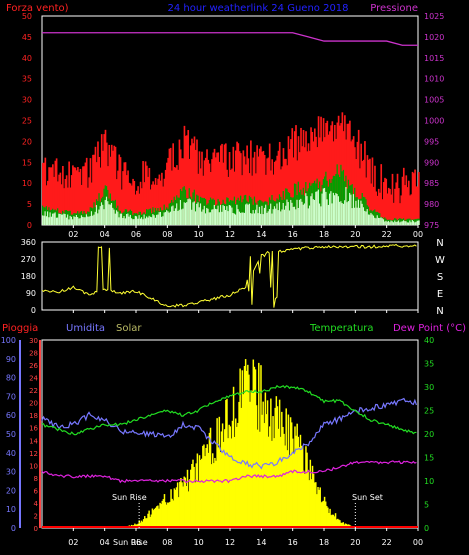 The width and height of the screenshot is (469, 555). What do you see at coordinates (11, 453) in the screenshot?
I see `humidity-tick-label: 40` at bounding box center [11, 453].